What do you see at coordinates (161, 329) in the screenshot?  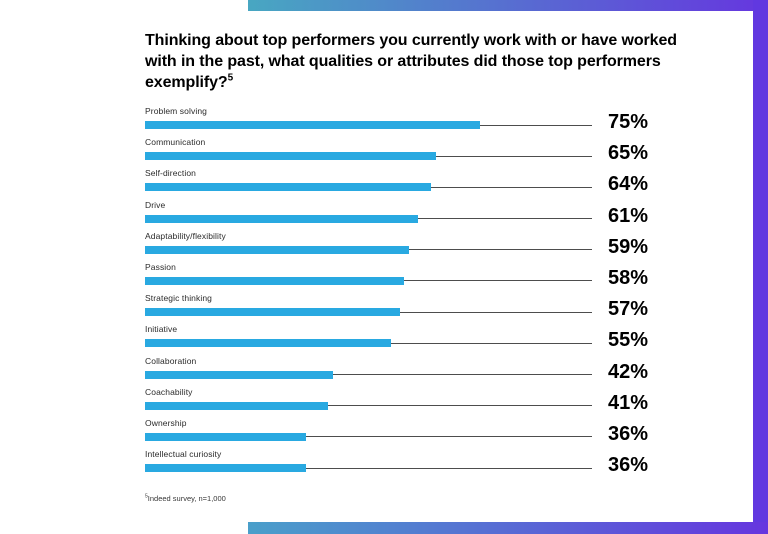 I see `category-label: Initiative` at bounding box center [161, 329].